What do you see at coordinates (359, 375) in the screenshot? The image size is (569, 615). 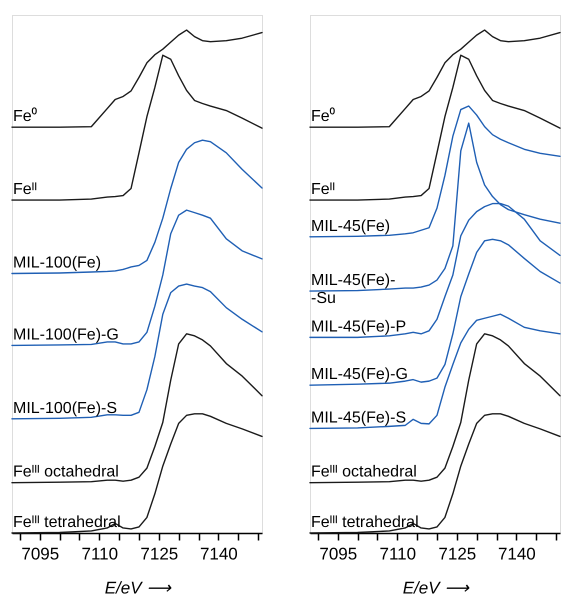 I see `series-label: MIL-45(Fe)-G` at bounding box center [359, 375].